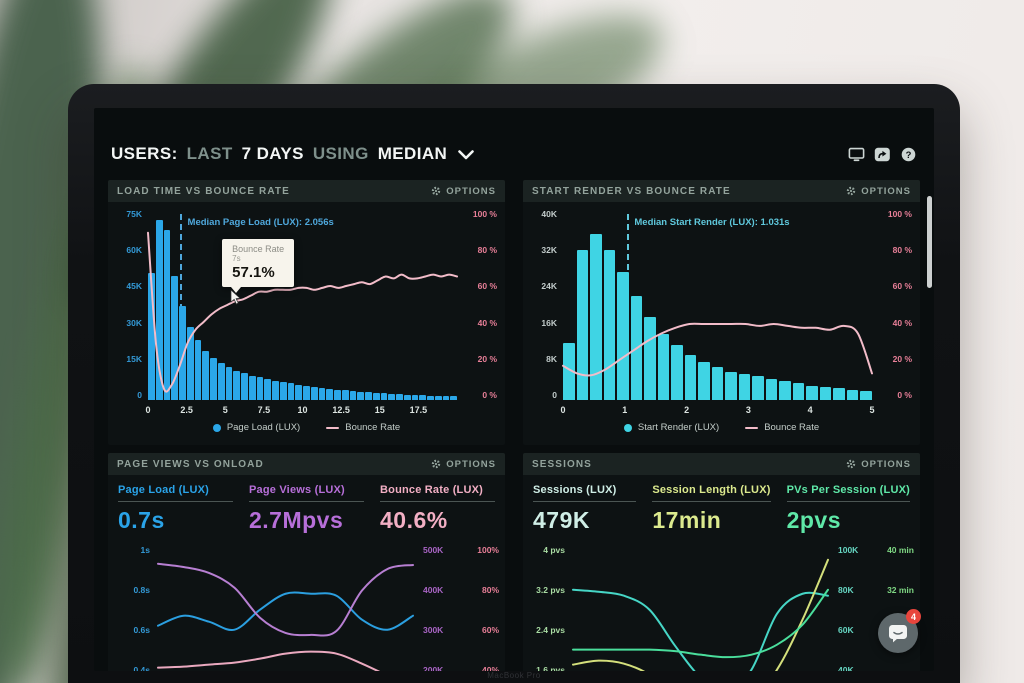 The width and height of the screenshot is (1024, 683). I want to click on y-axis-tick: 75K, so click(134, 214).